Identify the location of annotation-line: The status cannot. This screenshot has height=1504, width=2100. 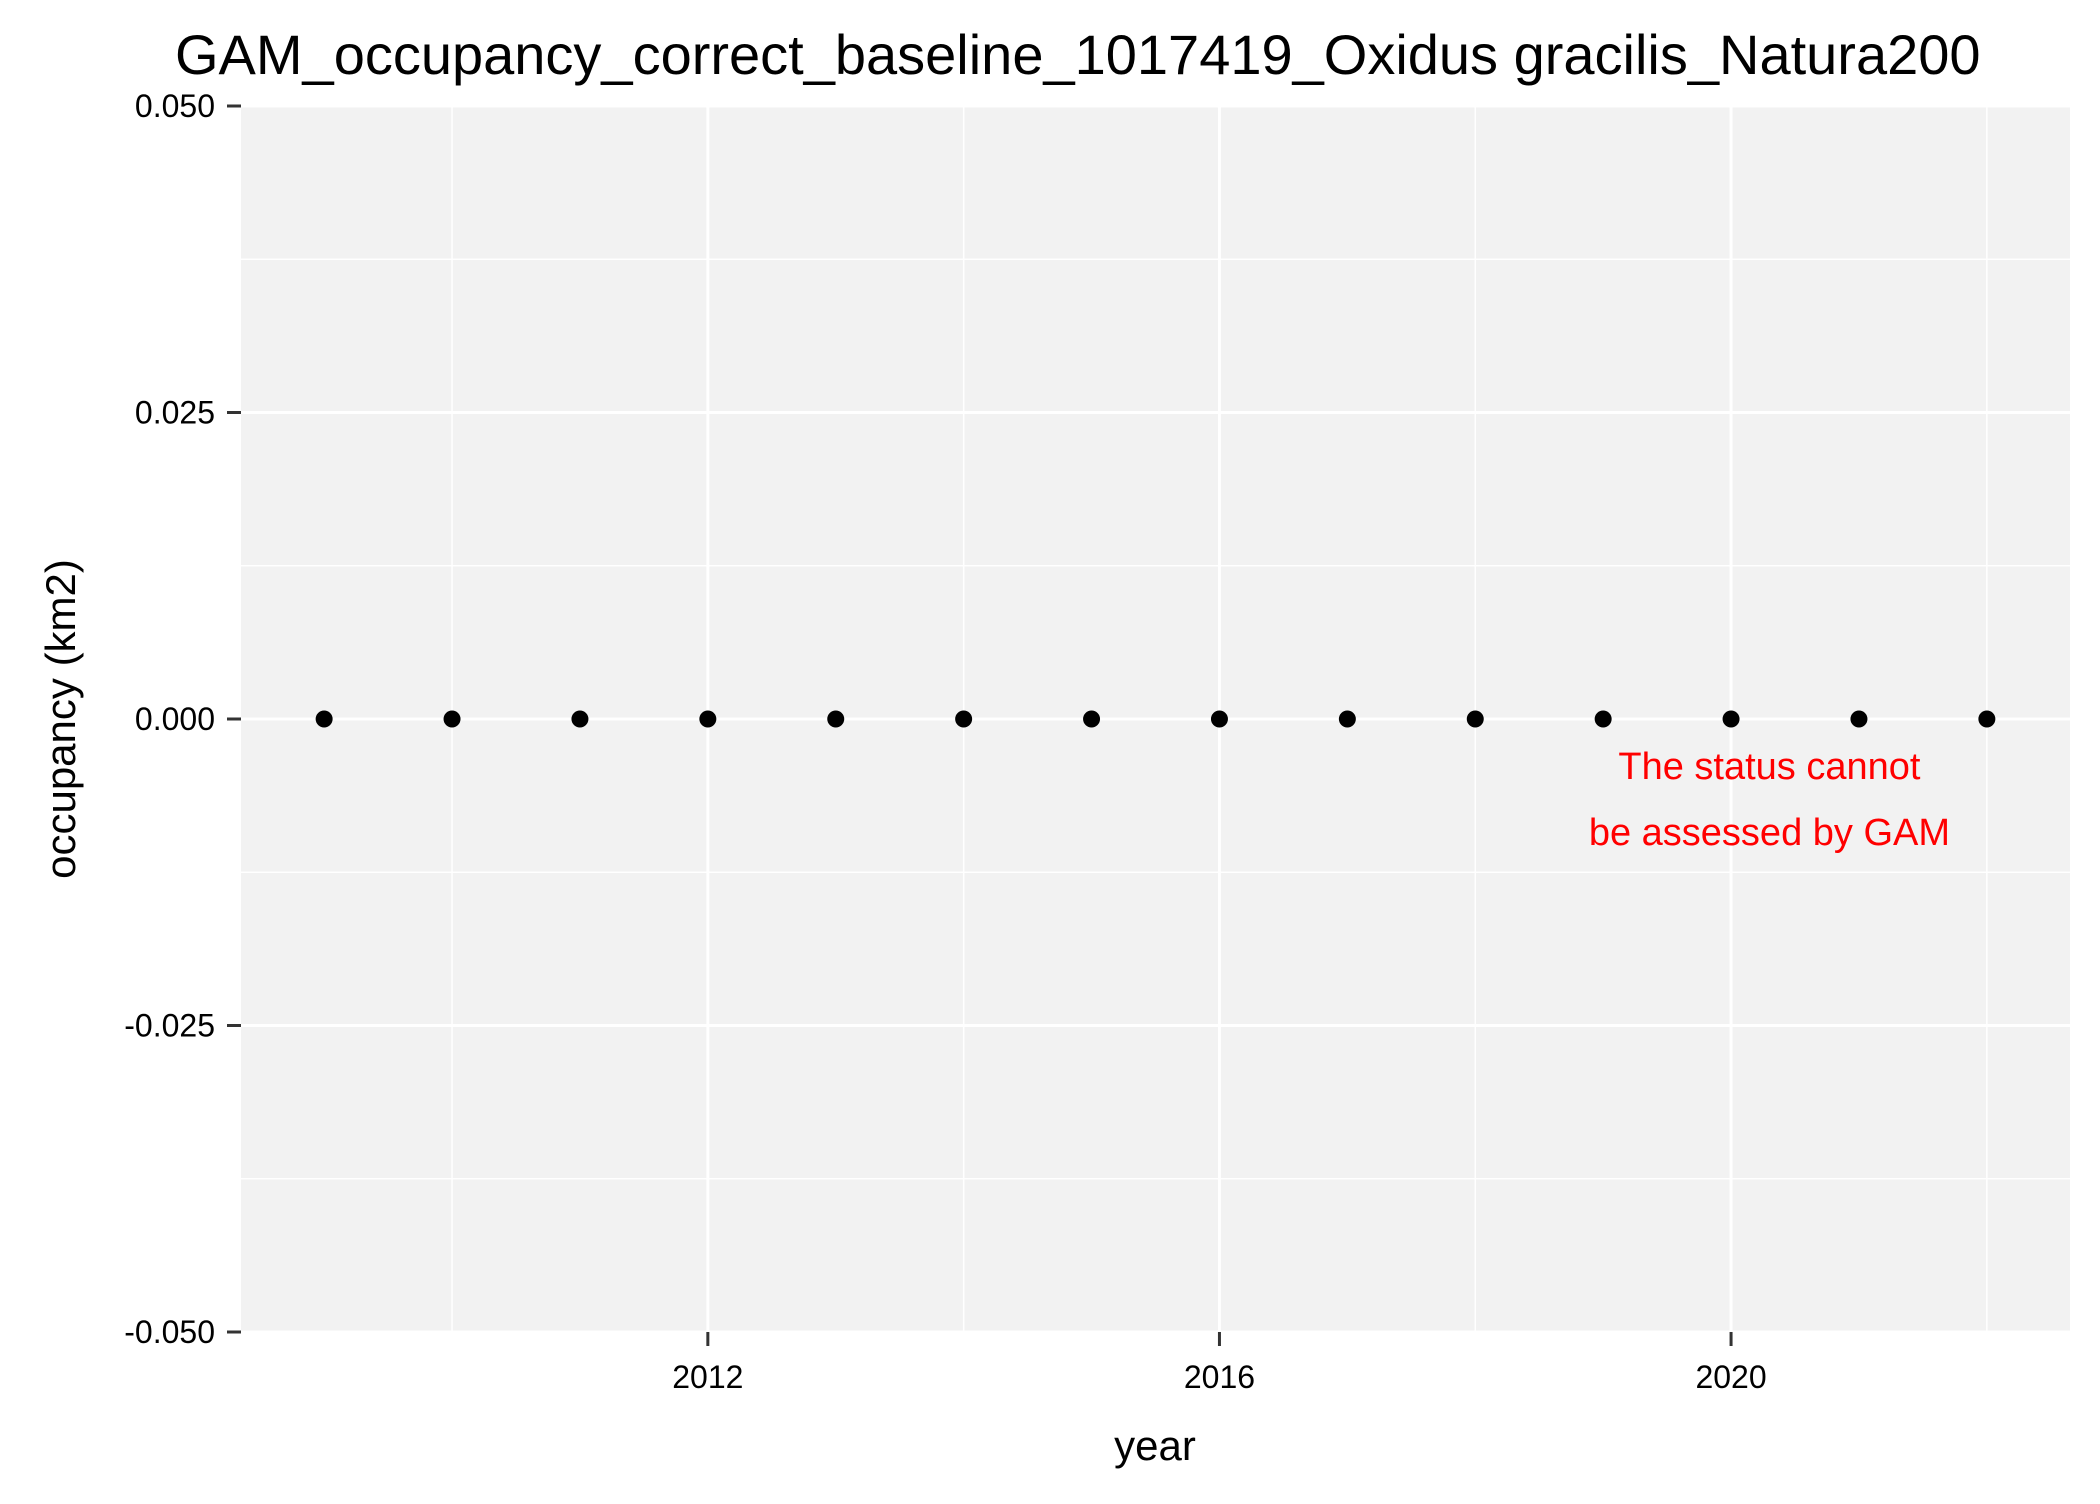
(1769, 767).